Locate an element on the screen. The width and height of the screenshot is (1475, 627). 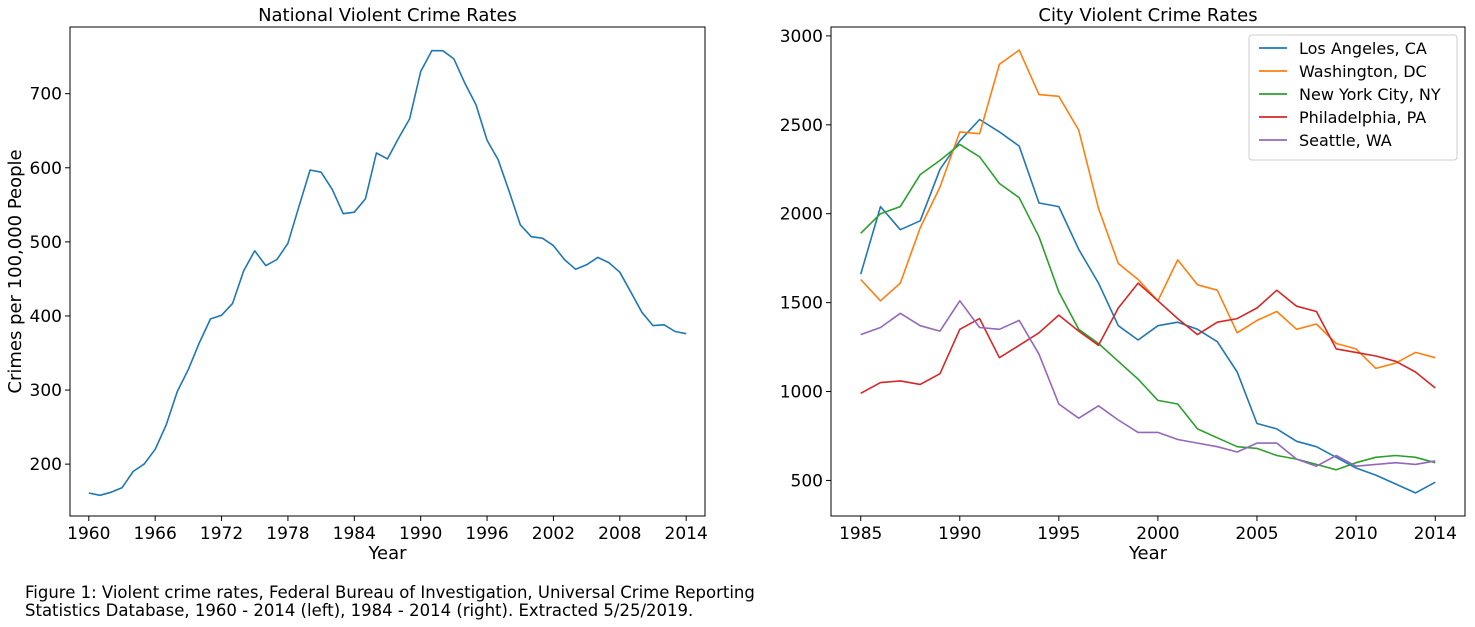
national-chart-title: National Violent Crime Rates is located at coordinates (387, 15).